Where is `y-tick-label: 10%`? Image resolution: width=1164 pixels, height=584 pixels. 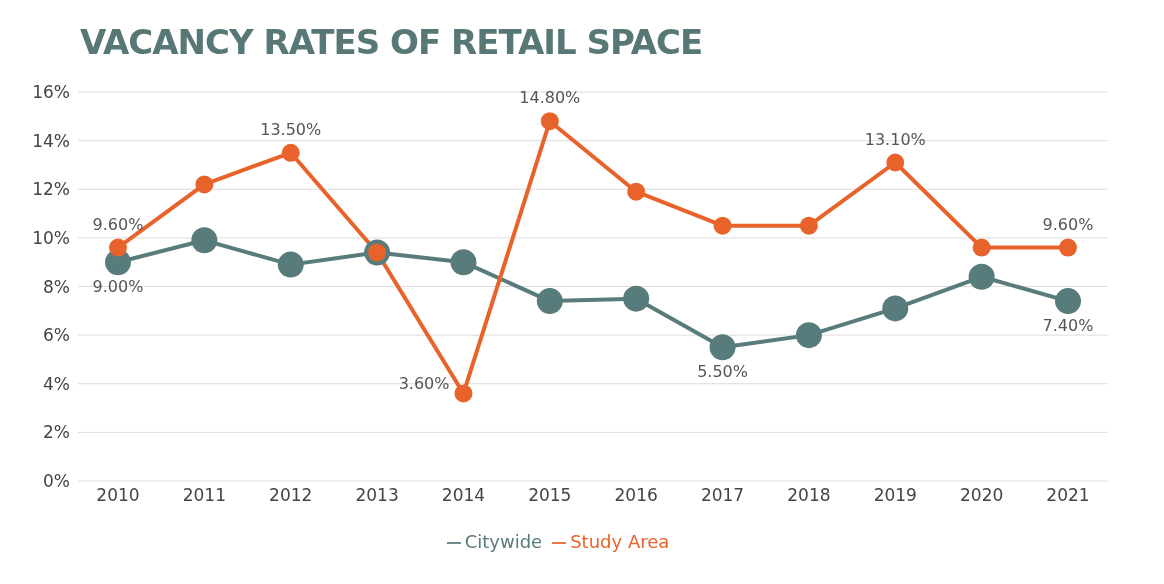
y-tick-label: 10% is located at coordinates (51, 237).